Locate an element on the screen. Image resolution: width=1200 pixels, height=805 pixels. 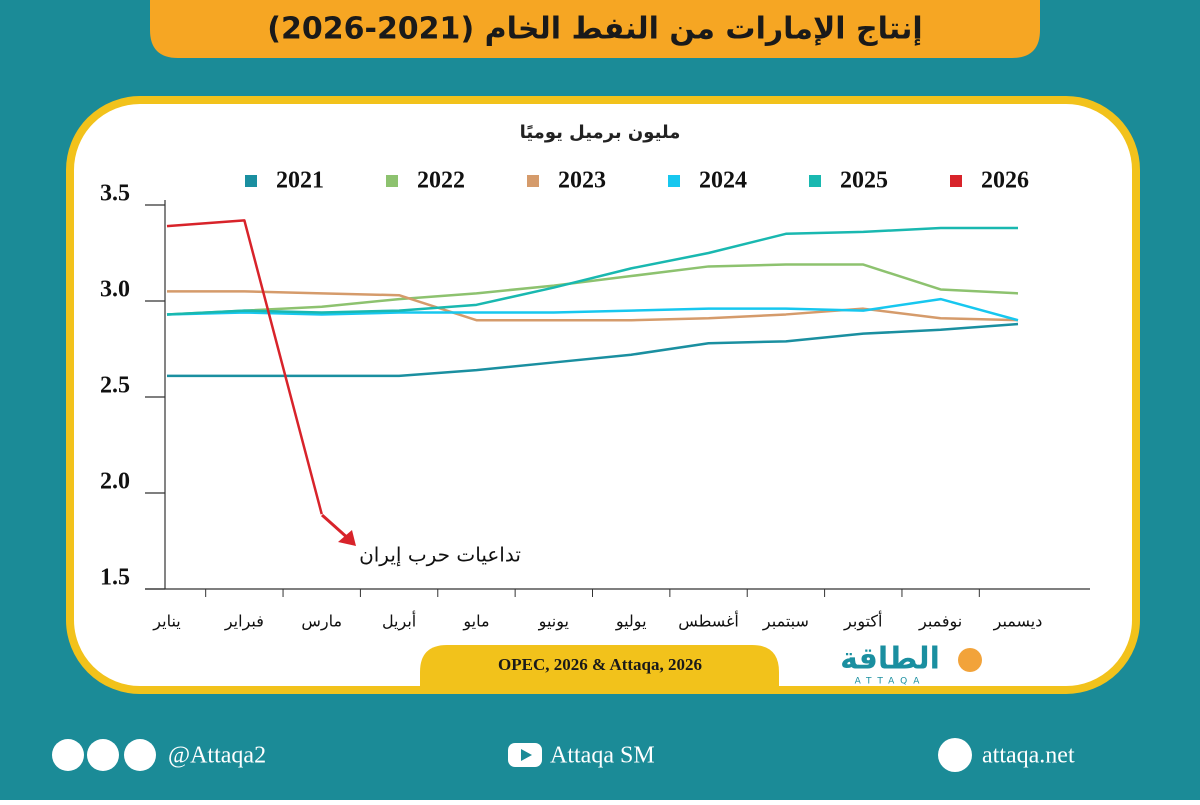
youtube-play is located at coordinates (526, 755).